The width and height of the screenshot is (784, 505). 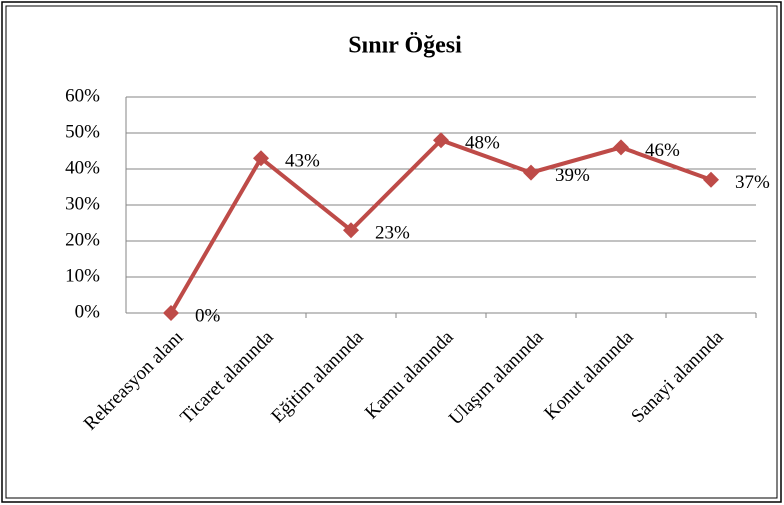 I want to click on y-tick-label: 20%, so click(x=82, y=239).